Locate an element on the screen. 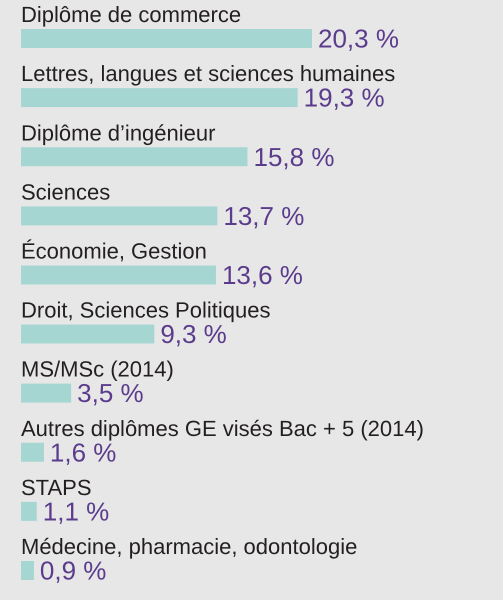 The image size is (503, 600). y-tick-label: Diplôme de commerce is located at coordinates (131, 15).